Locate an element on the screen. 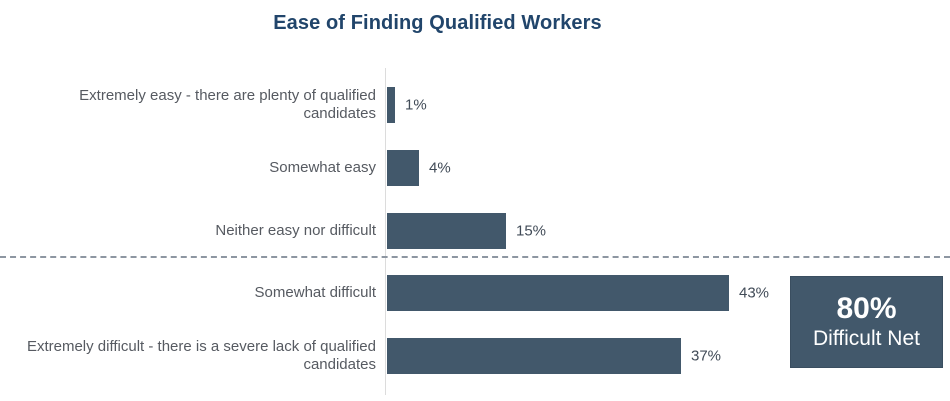  difficult-net-callout-box: 80% Difficult Net is located at coordinates (866, 322).